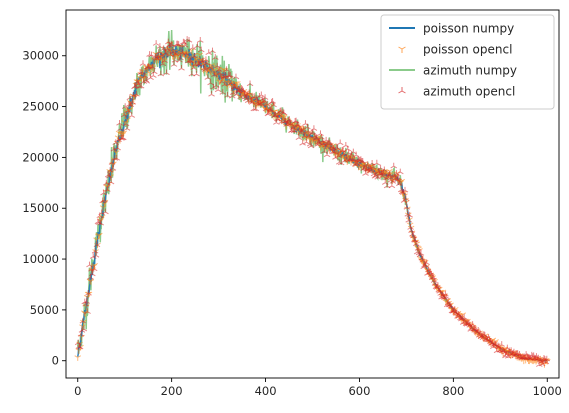  What do you see at coordinates (470, 71) in the screenshot?
I see `legend-label: azimuth numpy` at bounding box center [470, 71].